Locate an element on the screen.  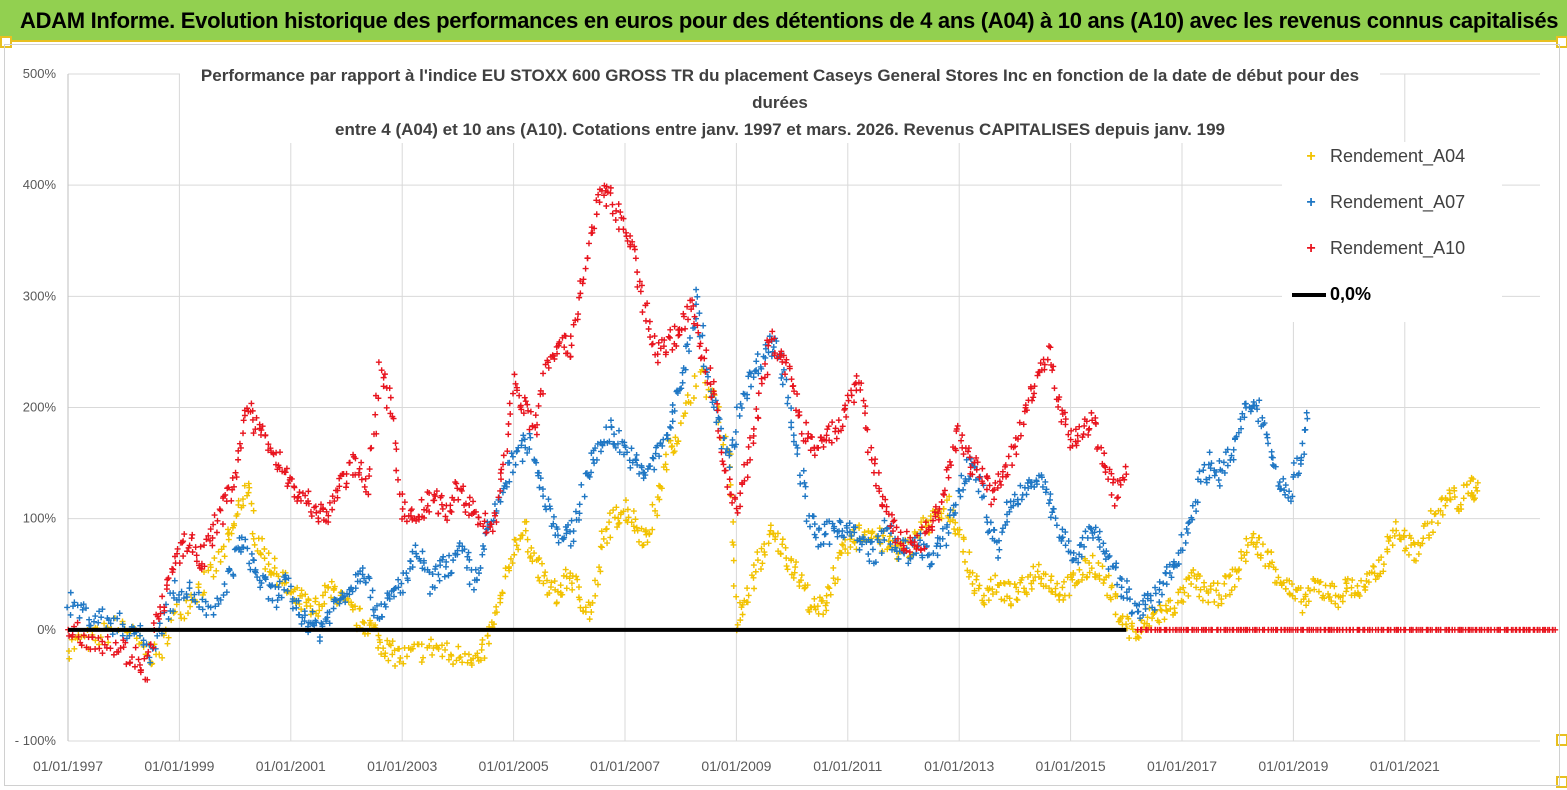
legend-item-a04: + Rendement_A04 is located at coordinates (1378, 156).